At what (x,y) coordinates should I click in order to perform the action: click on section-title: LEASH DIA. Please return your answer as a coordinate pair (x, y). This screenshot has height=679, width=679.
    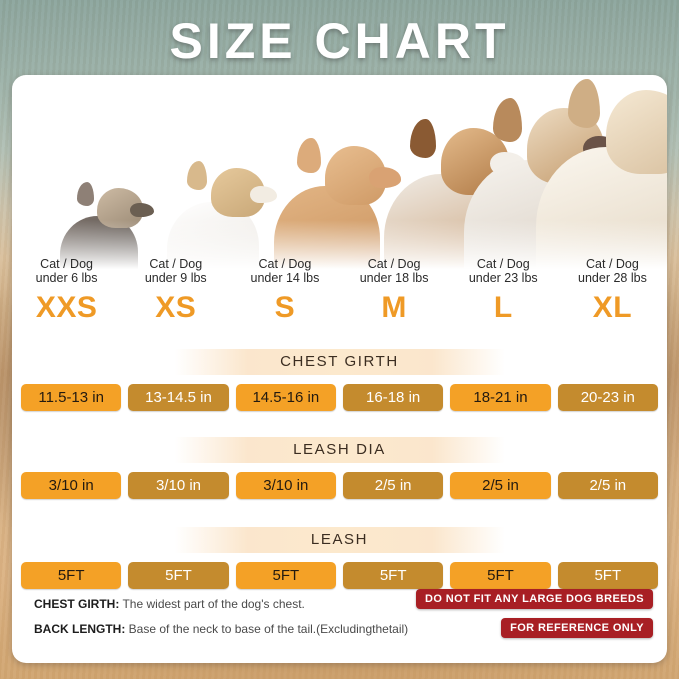
    Looking at the image, I should click on (339, 450).